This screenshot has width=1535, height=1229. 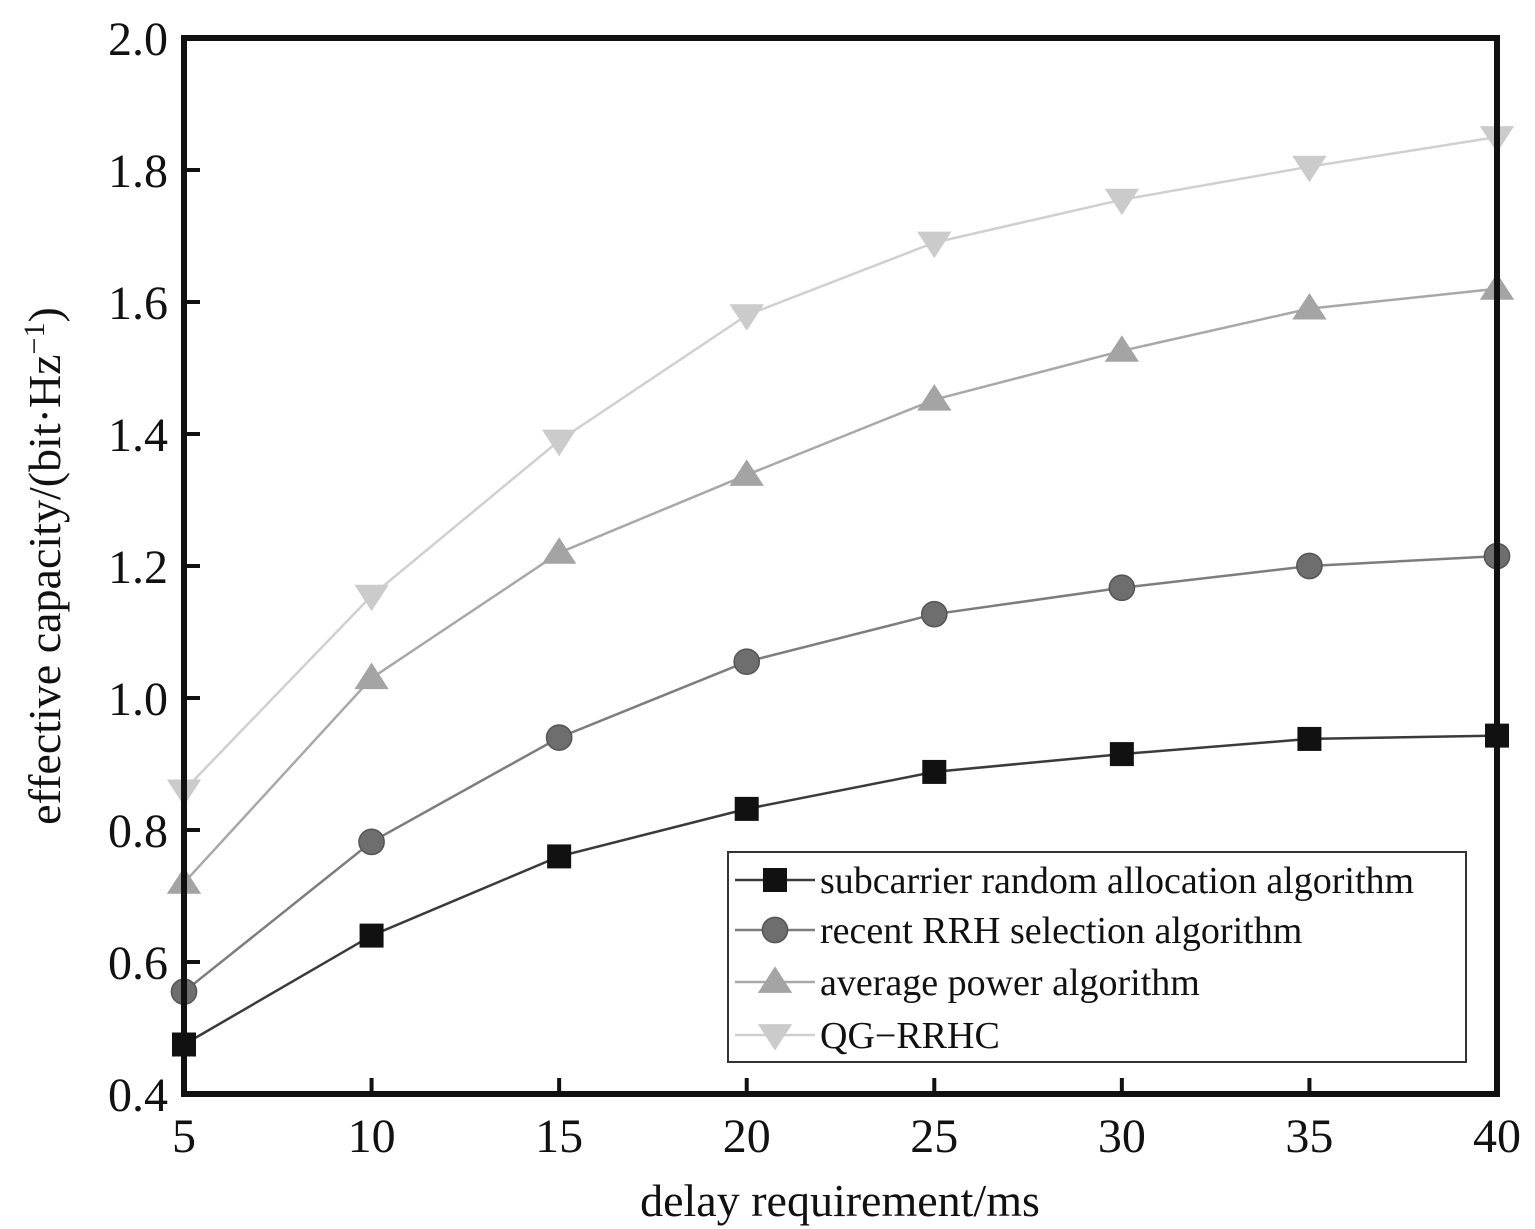 I want to click on y-tick-label: 1.0, so click(x=138, y=699).